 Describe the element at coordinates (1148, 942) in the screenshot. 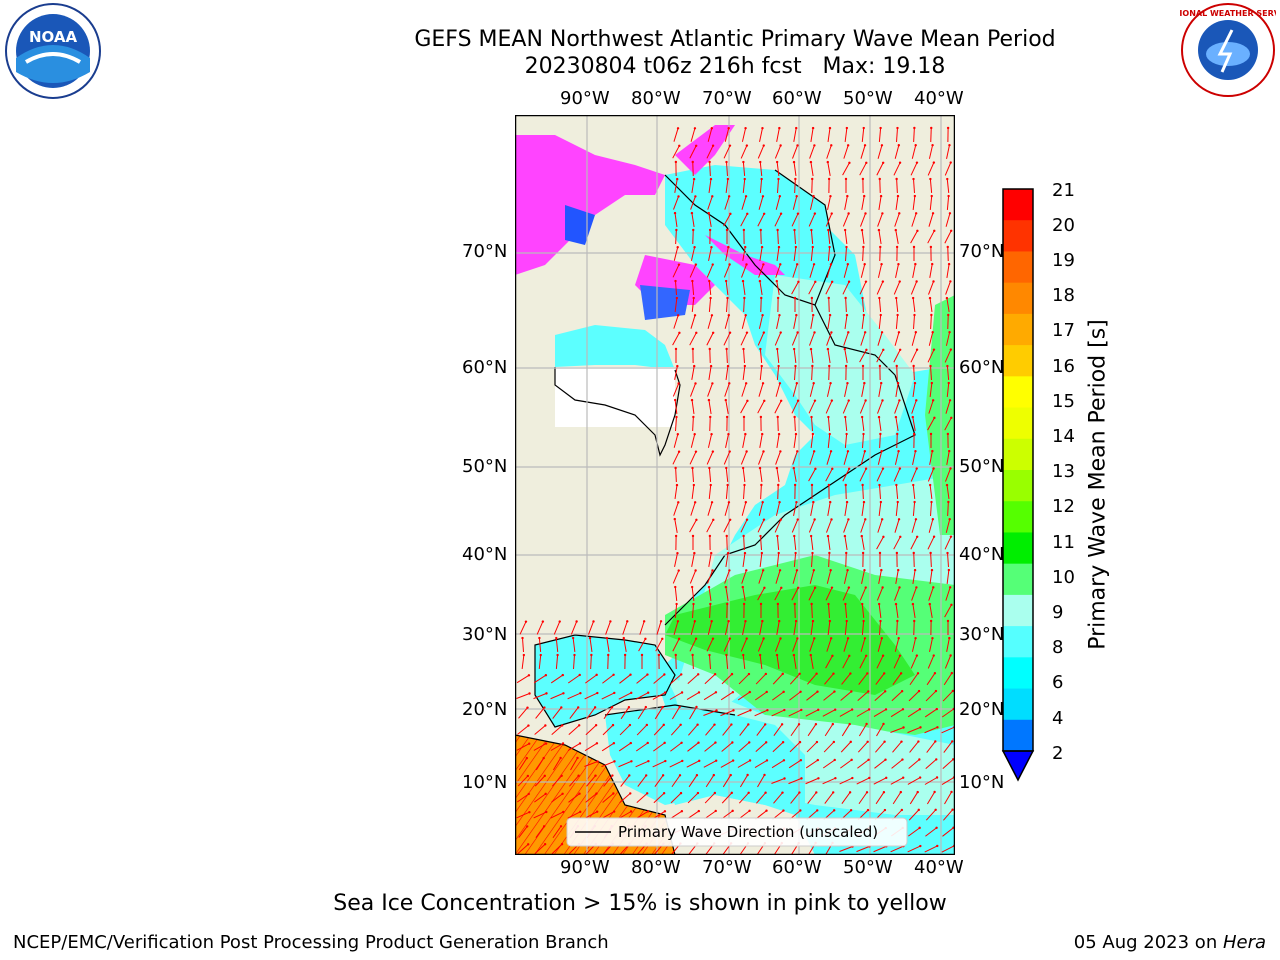

I see `footer-date-text: 05 Aug 2023 on` at that location.